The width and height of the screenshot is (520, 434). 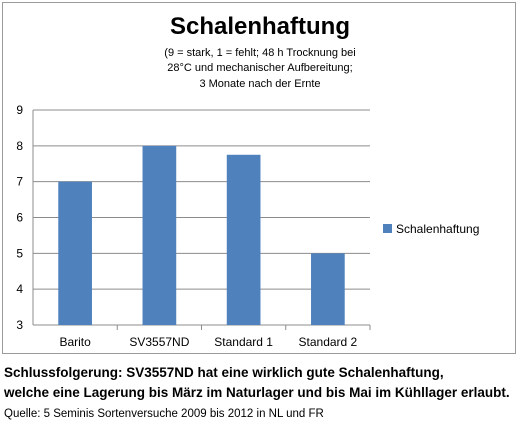 What do you see at coordinates (159, 342) in the screenshot?
I see `x-tick-label: SV3557ND` at bounding box center [159, 342].